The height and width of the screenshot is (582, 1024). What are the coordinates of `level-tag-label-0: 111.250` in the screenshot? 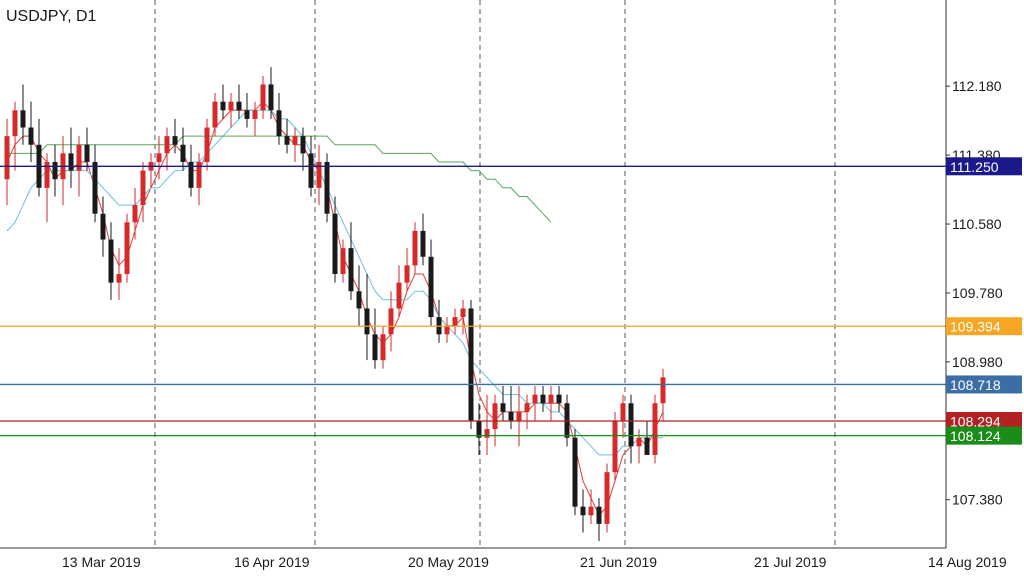 It's located at (974, 167).